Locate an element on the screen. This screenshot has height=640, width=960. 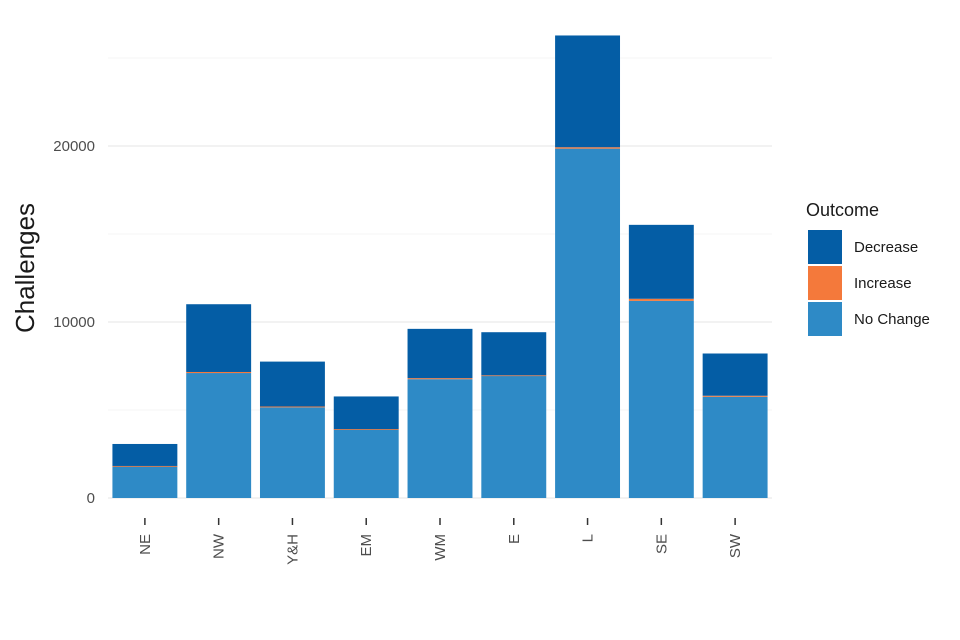
bar-increase-nw is located at coordinates (219, 372).